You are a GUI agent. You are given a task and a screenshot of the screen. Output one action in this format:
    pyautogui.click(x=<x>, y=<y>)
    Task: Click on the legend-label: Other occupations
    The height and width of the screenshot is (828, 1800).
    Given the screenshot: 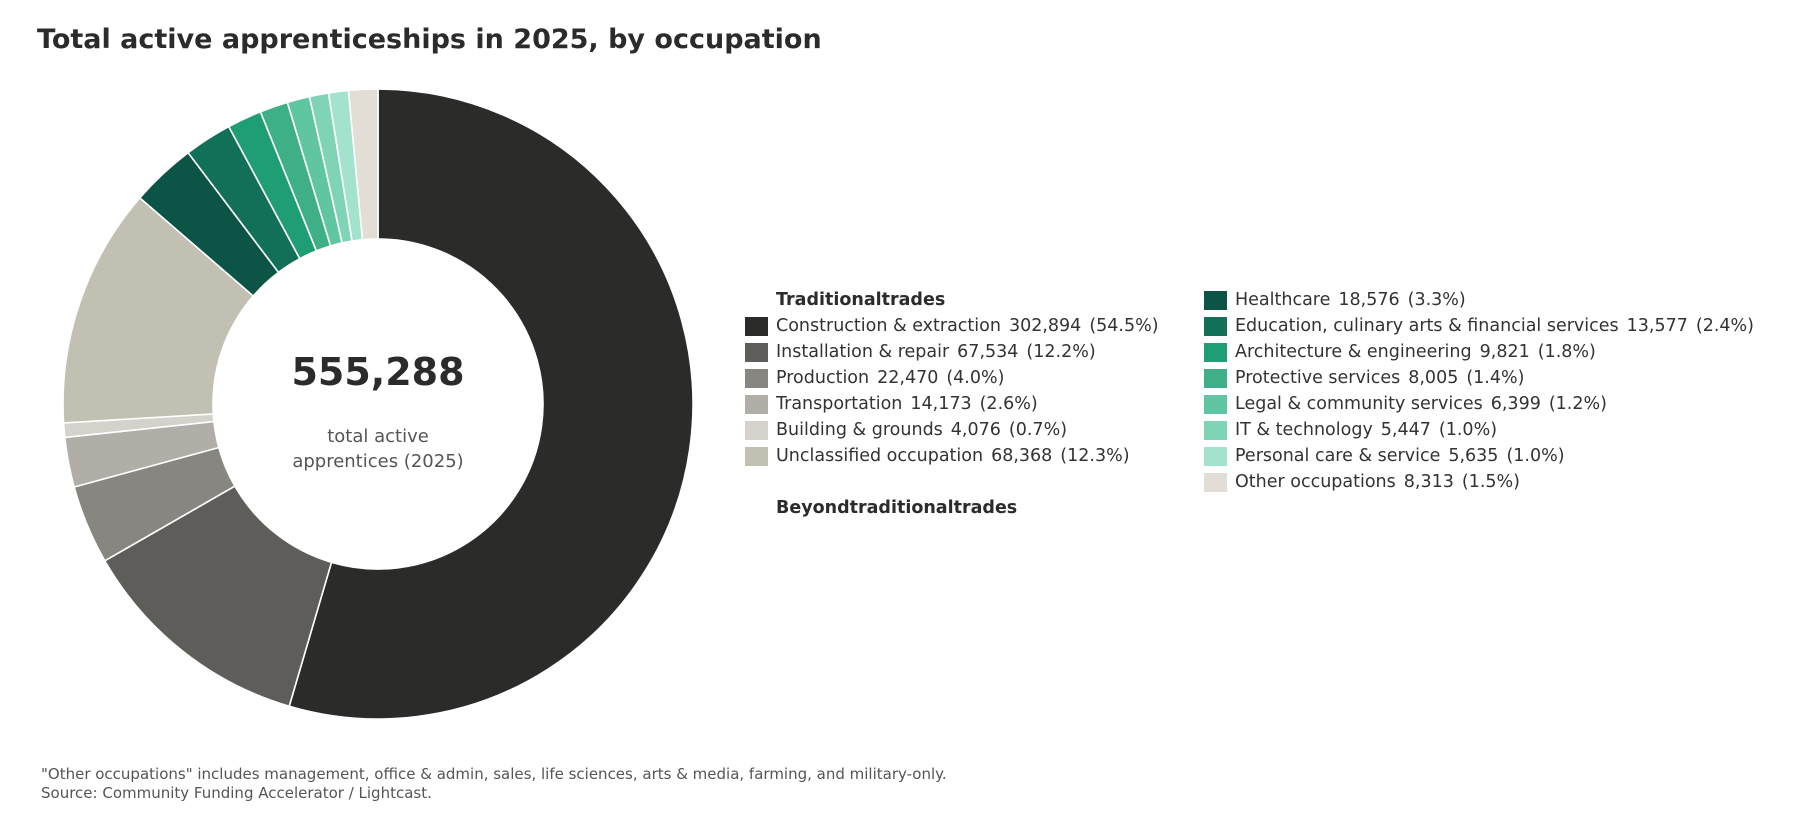 What is the action you would take?
    pyautogui.click(x=1315, y=482)
    